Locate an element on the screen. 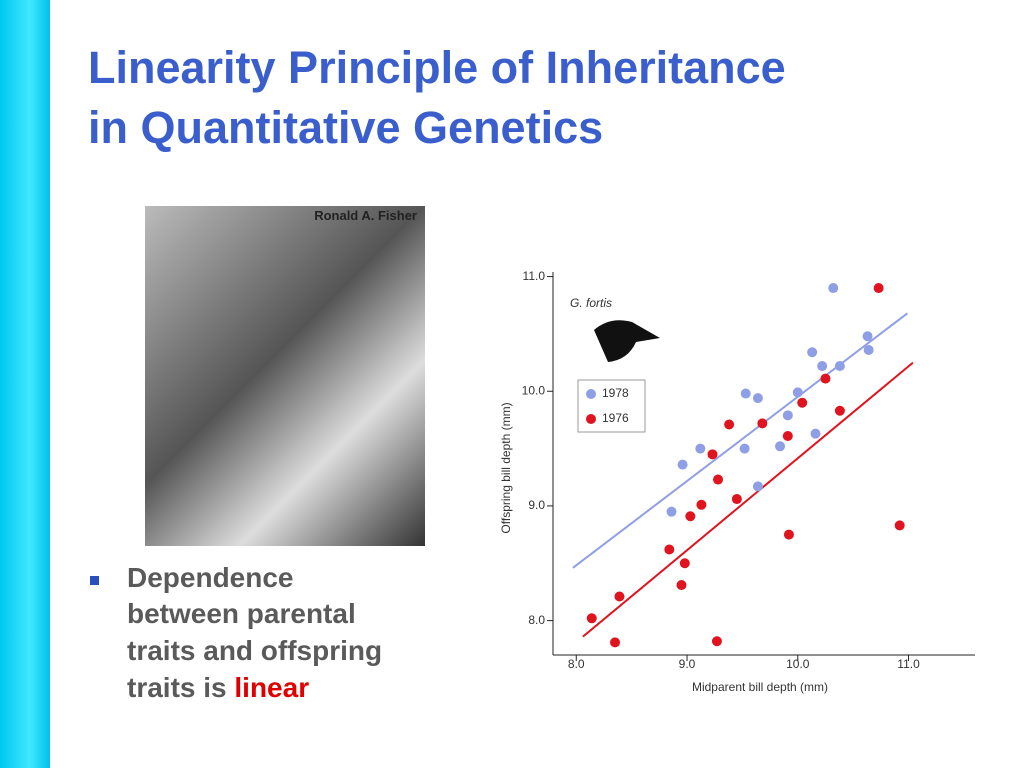 The height and width of the screenshot is (768, 1024). bullet-marker is located at coordinates (94, 580).